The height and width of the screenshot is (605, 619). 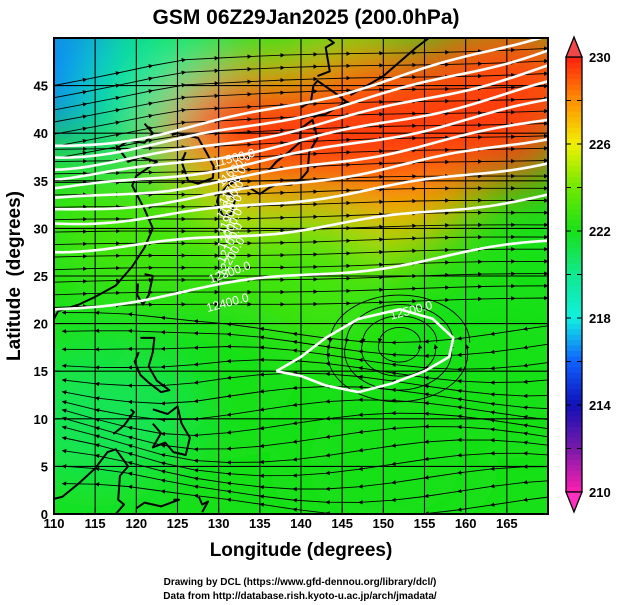 I want to click on x-tick-label: 125, so click(x=178, y=523).